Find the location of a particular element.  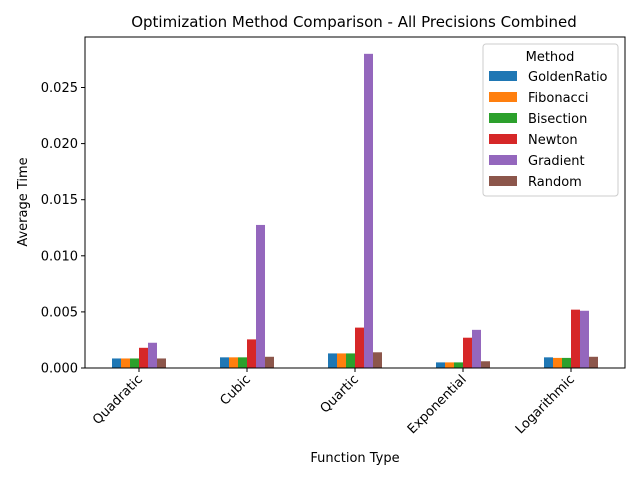

legend-swatch-goldenratio is located at coordinates (503, 76).